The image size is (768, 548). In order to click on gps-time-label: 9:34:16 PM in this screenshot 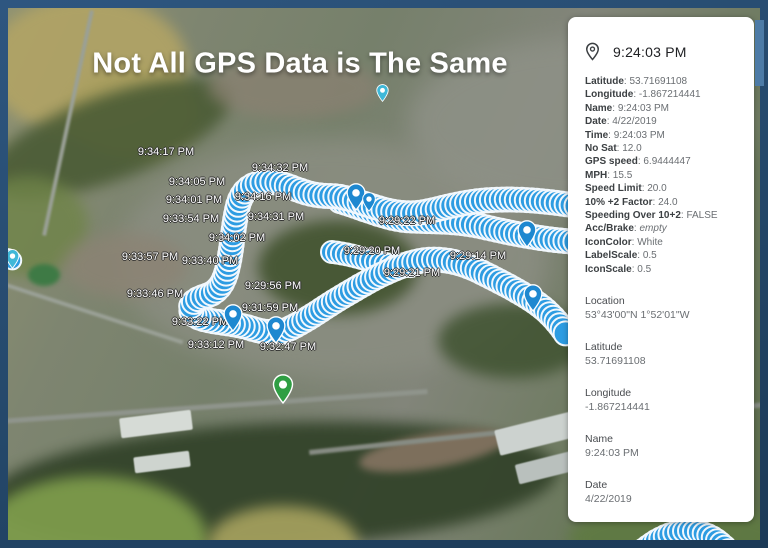, I will do `click(263, 197)`.